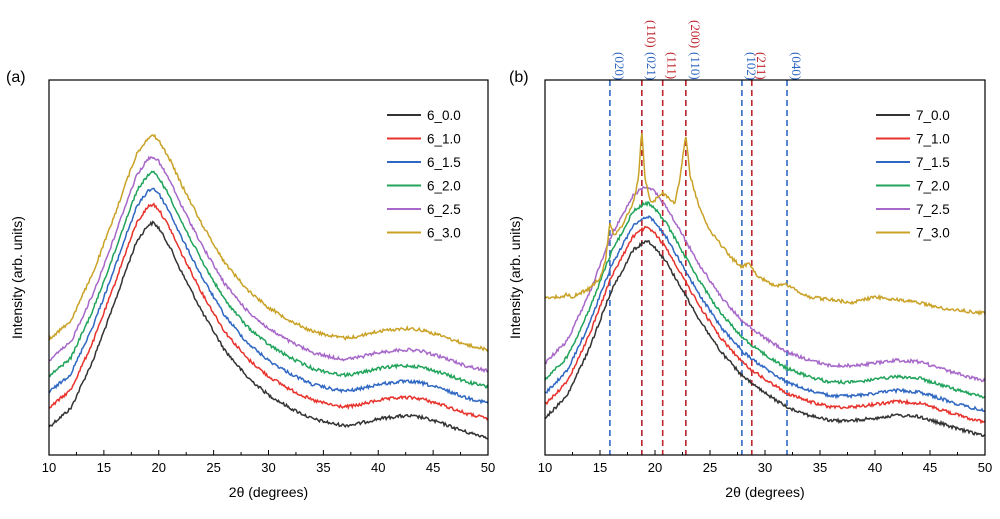 This screenshot has width=1000, height=519. I want to click on reference-line-label: (211), so click(761, 66).